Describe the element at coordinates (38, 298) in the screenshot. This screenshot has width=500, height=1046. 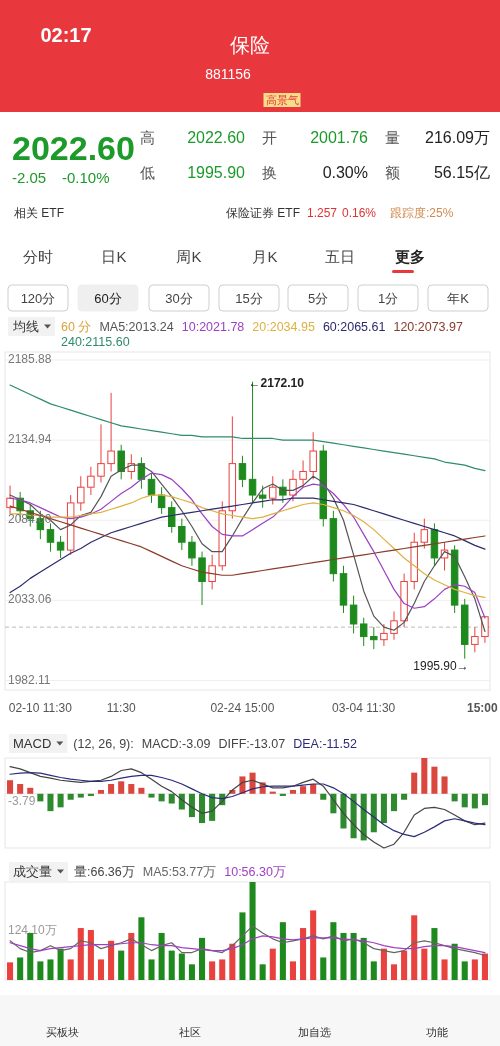
I see `text: 120分` at that location.